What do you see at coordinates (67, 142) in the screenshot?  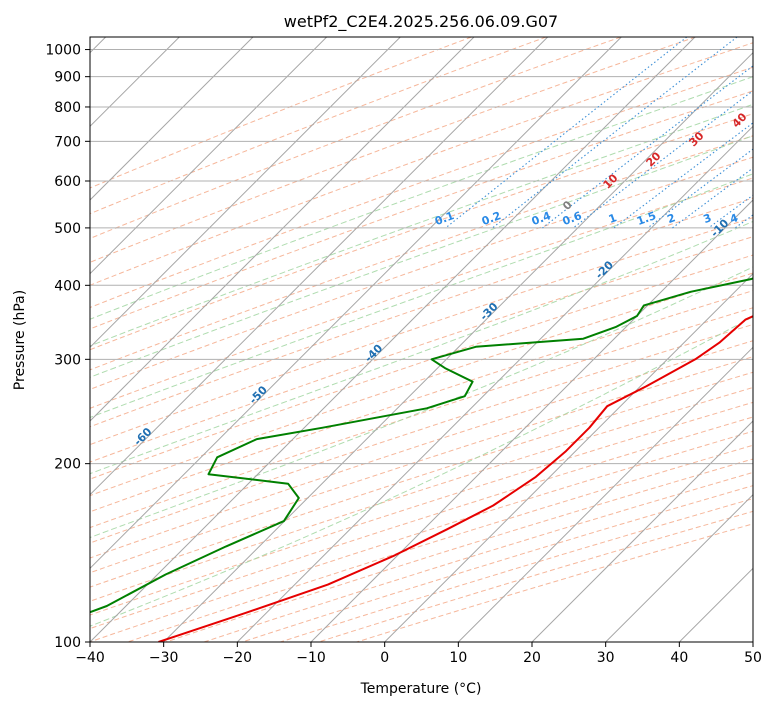 I see `y-tick-label: 700` at bounding box center [67, 142].